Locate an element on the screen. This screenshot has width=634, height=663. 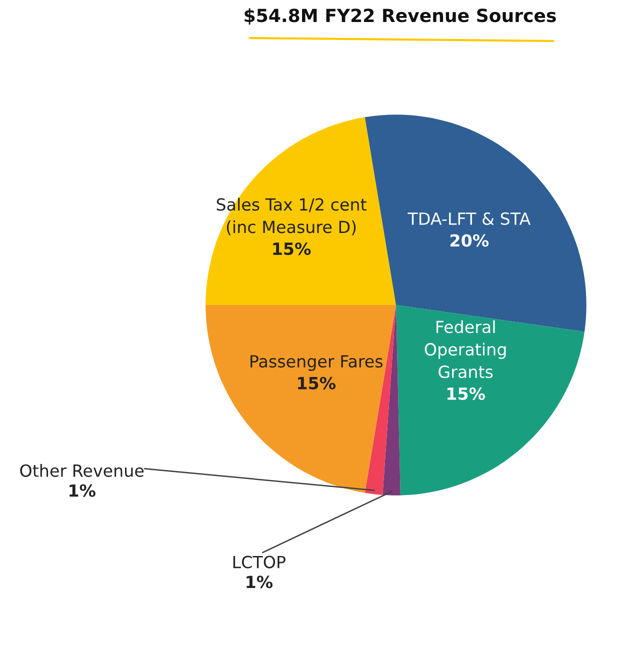
slice-label: LCTOP is located at coordinates (259, 562).